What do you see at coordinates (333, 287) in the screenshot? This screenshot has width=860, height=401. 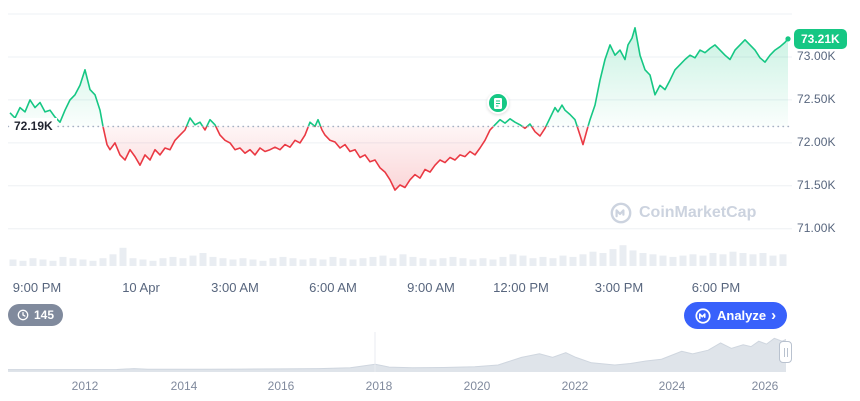 I see `x-axis-label: 6:00 AM` at bounding box center [333, 287].